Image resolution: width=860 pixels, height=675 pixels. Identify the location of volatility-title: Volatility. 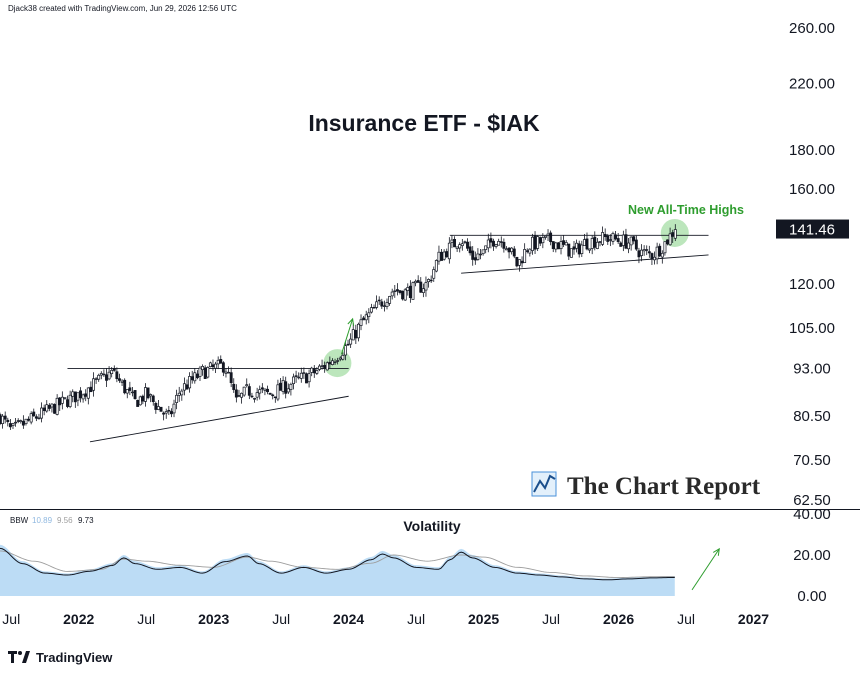
(432, 526).